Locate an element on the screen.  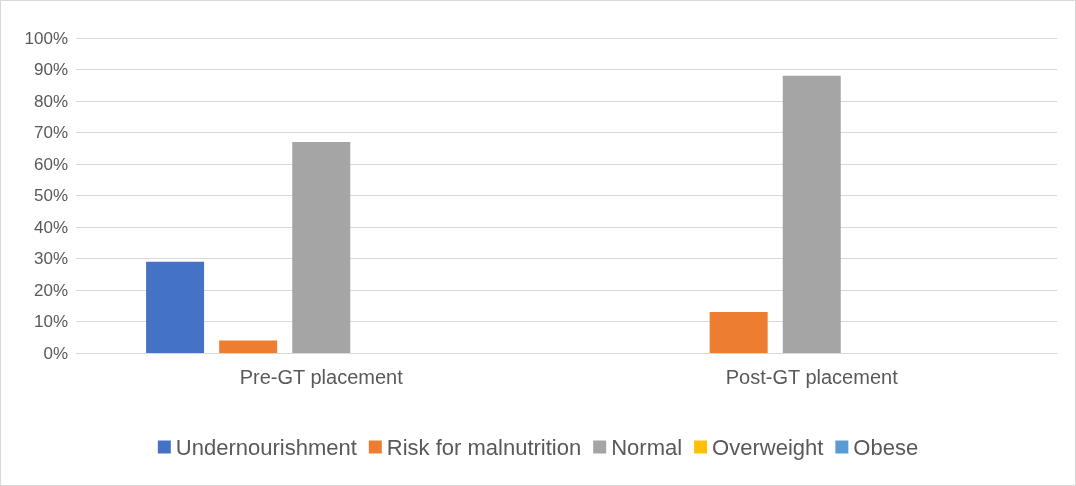
y-tick-label: 70% is located at coordinates (50, 132).